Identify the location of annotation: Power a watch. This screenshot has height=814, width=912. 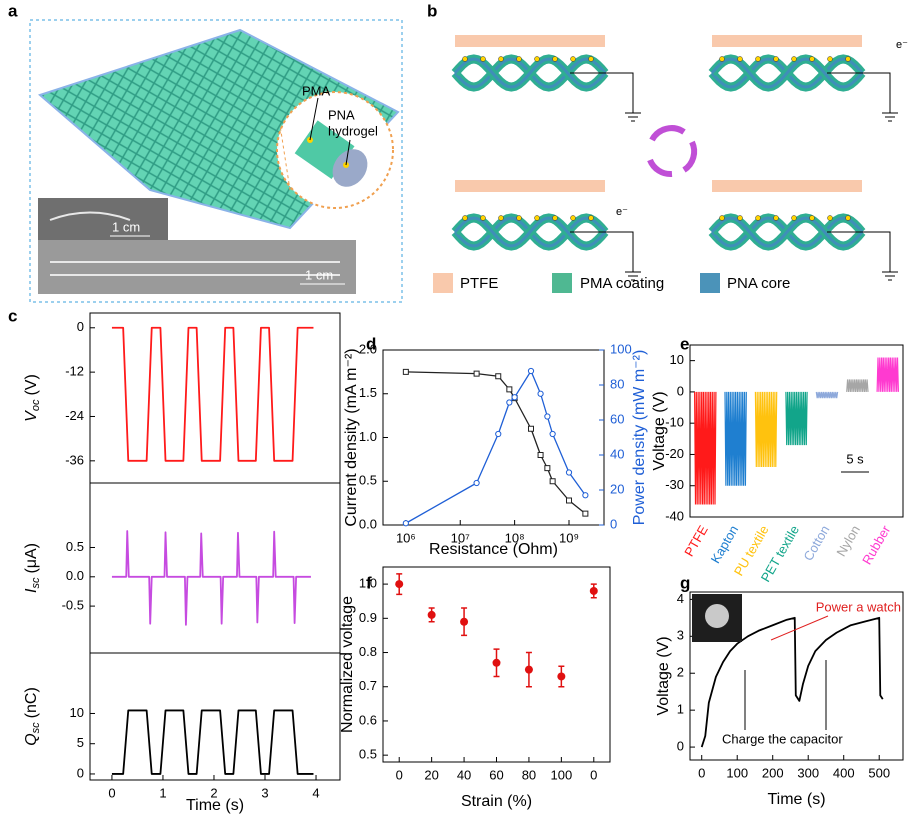
(858, 606).